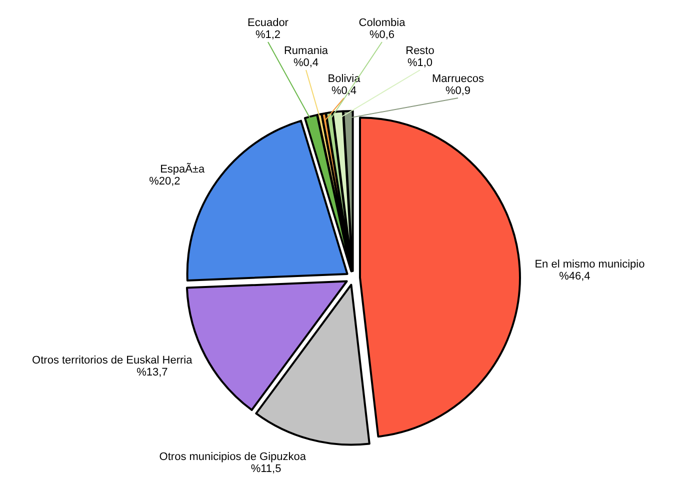 The height and width of the screenshot is (500, 700). Describe the element at coordinates (233, 456) in the screenshot. I see `slice-label: Otros municipios de Gipuzkoa` at that location.